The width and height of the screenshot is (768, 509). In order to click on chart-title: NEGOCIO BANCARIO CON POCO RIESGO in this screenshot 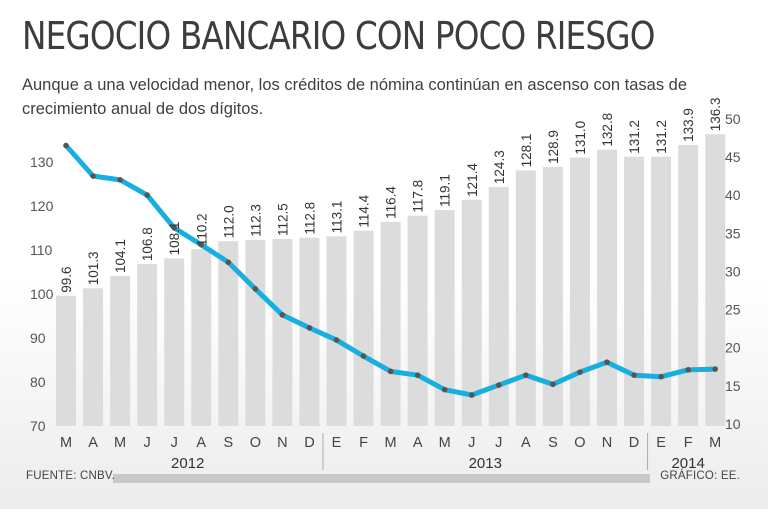, I will do `click(338, 36)`.